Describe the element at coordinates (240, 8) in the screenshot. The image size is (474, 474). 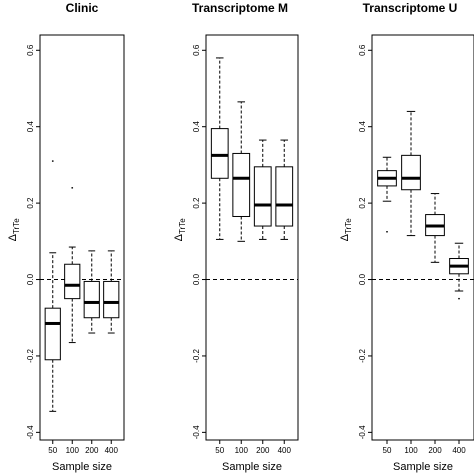
I see `panel-title: Transcriptome M` at that location.